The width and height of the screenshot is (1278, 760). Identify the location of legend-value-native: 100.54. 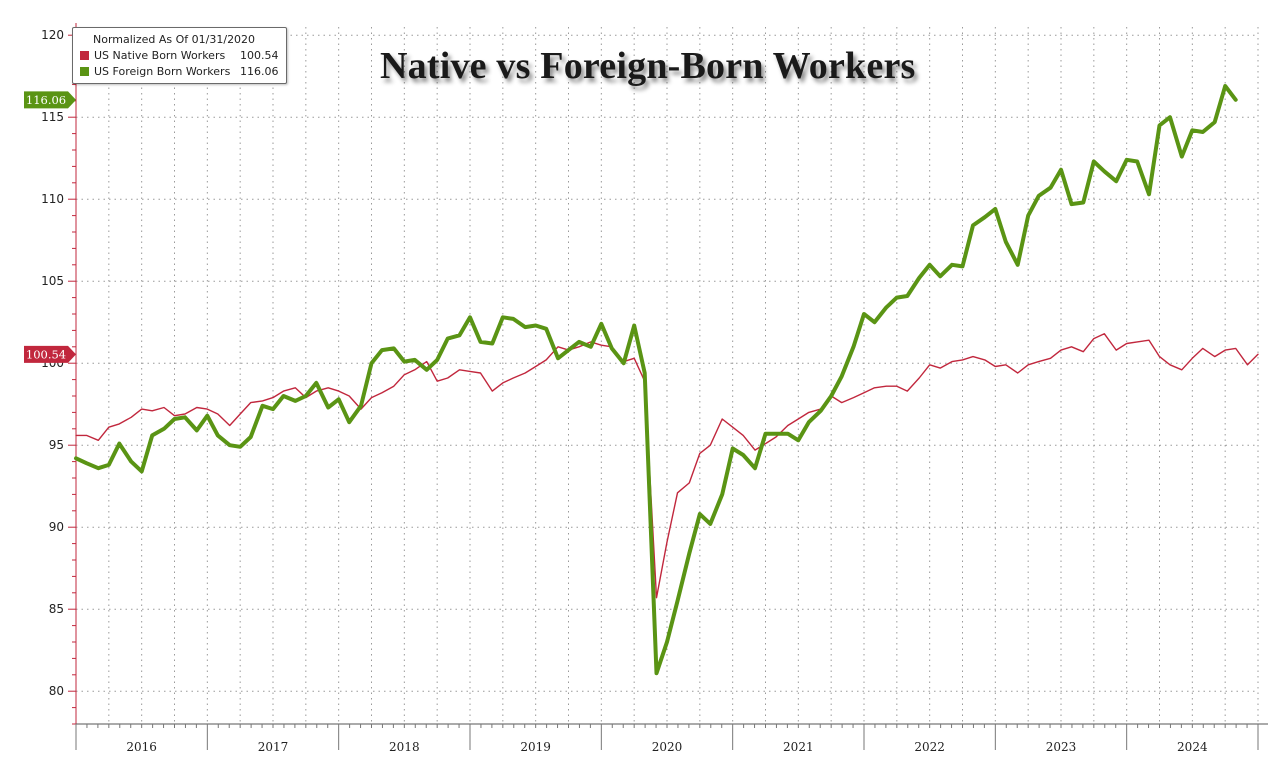
(259, 55).